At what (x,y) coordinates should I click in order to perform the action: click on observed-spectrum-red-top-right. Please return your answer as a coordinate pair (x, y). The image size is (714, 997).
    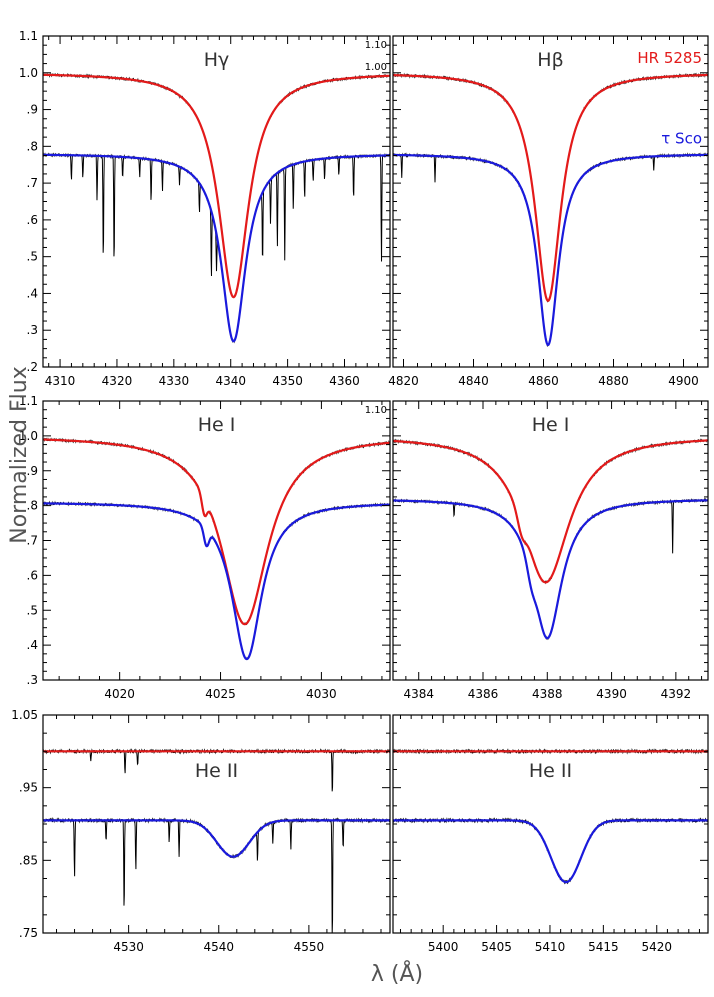
    Looking at the image, I should click on (550, 187).